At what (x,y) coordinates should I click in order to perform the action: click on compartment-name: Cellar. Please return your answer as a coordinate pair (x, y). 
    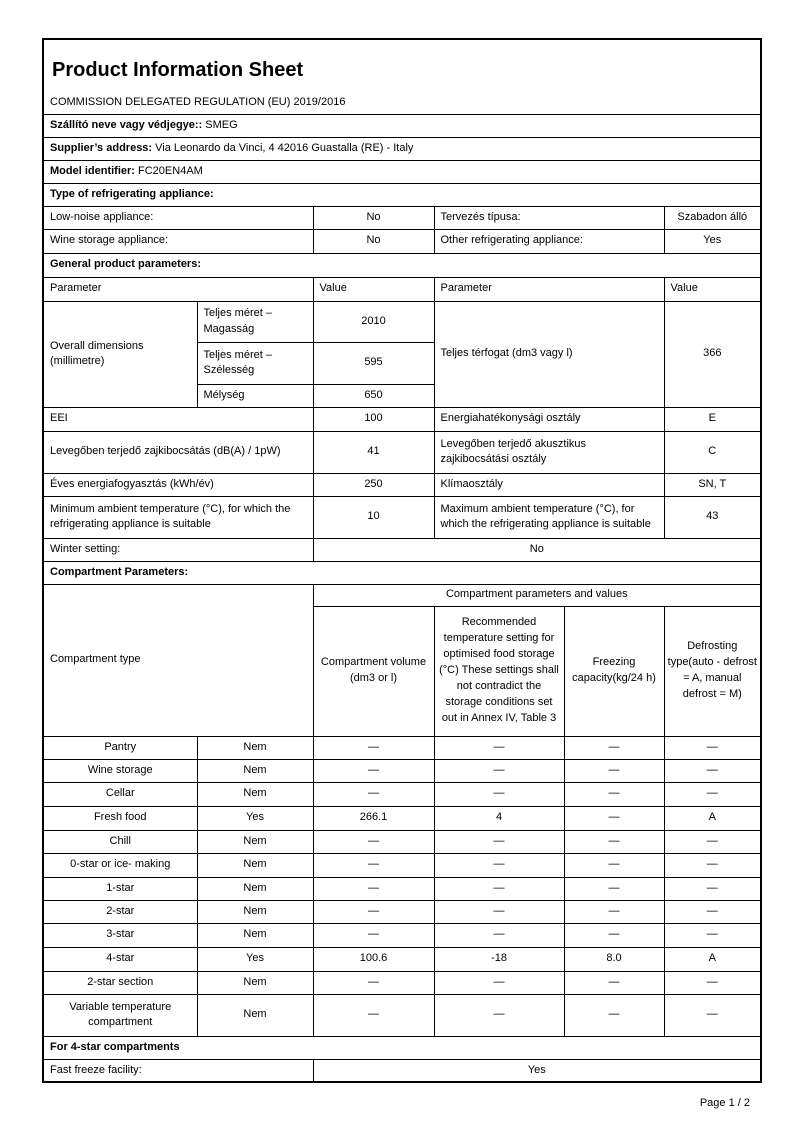
    Looking at the image, I should click on (120, 794).